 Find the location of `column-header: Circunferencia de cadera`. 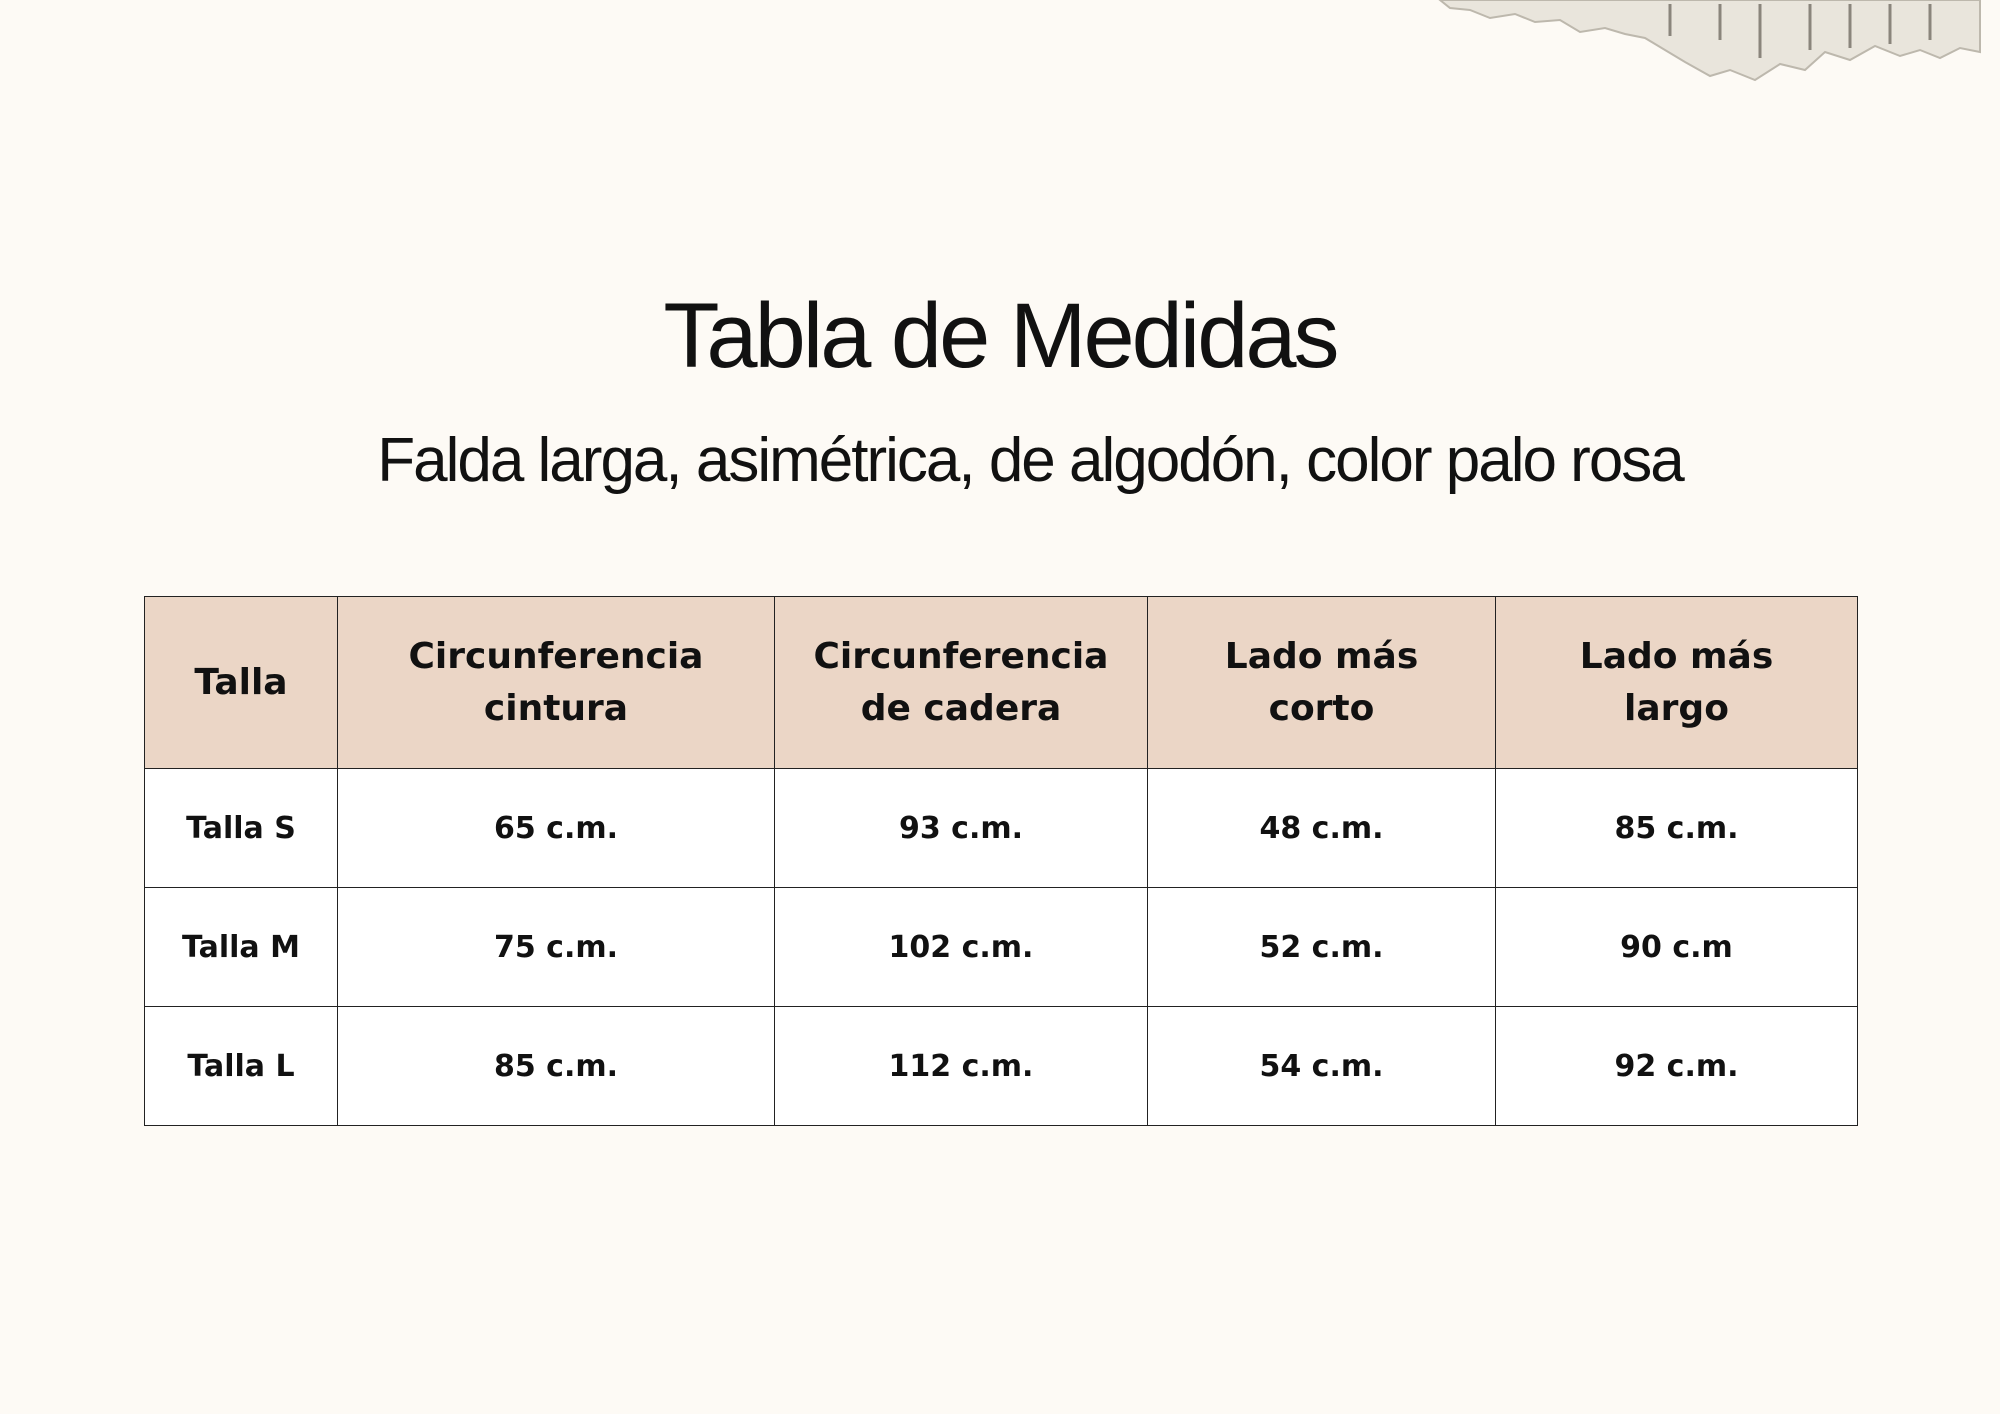

column-header: Circunferencia de cadera is located at coordinates (961, 682).